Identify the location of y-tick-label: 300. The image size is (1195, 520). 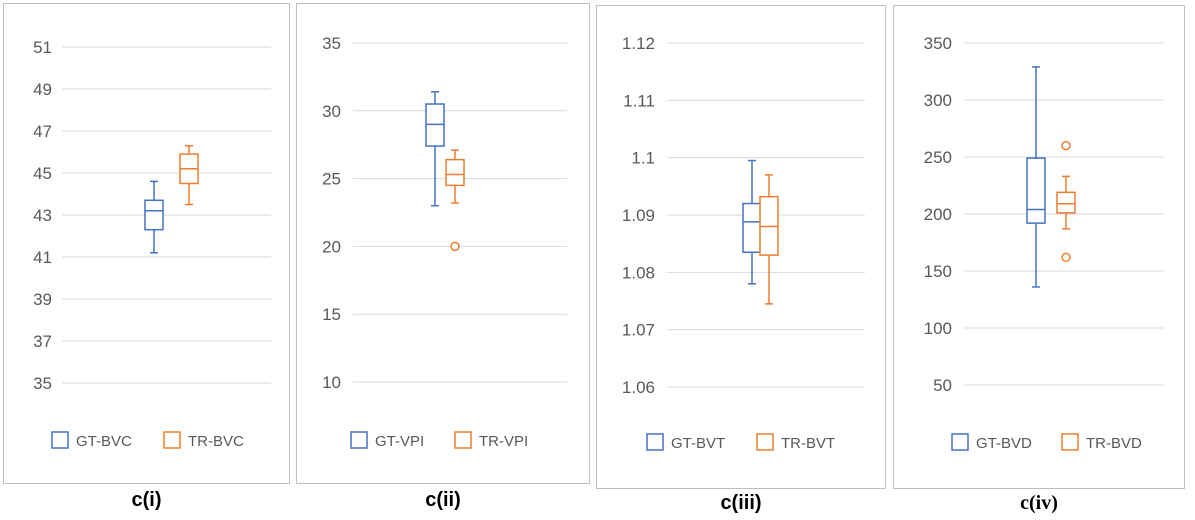
(938, 100).